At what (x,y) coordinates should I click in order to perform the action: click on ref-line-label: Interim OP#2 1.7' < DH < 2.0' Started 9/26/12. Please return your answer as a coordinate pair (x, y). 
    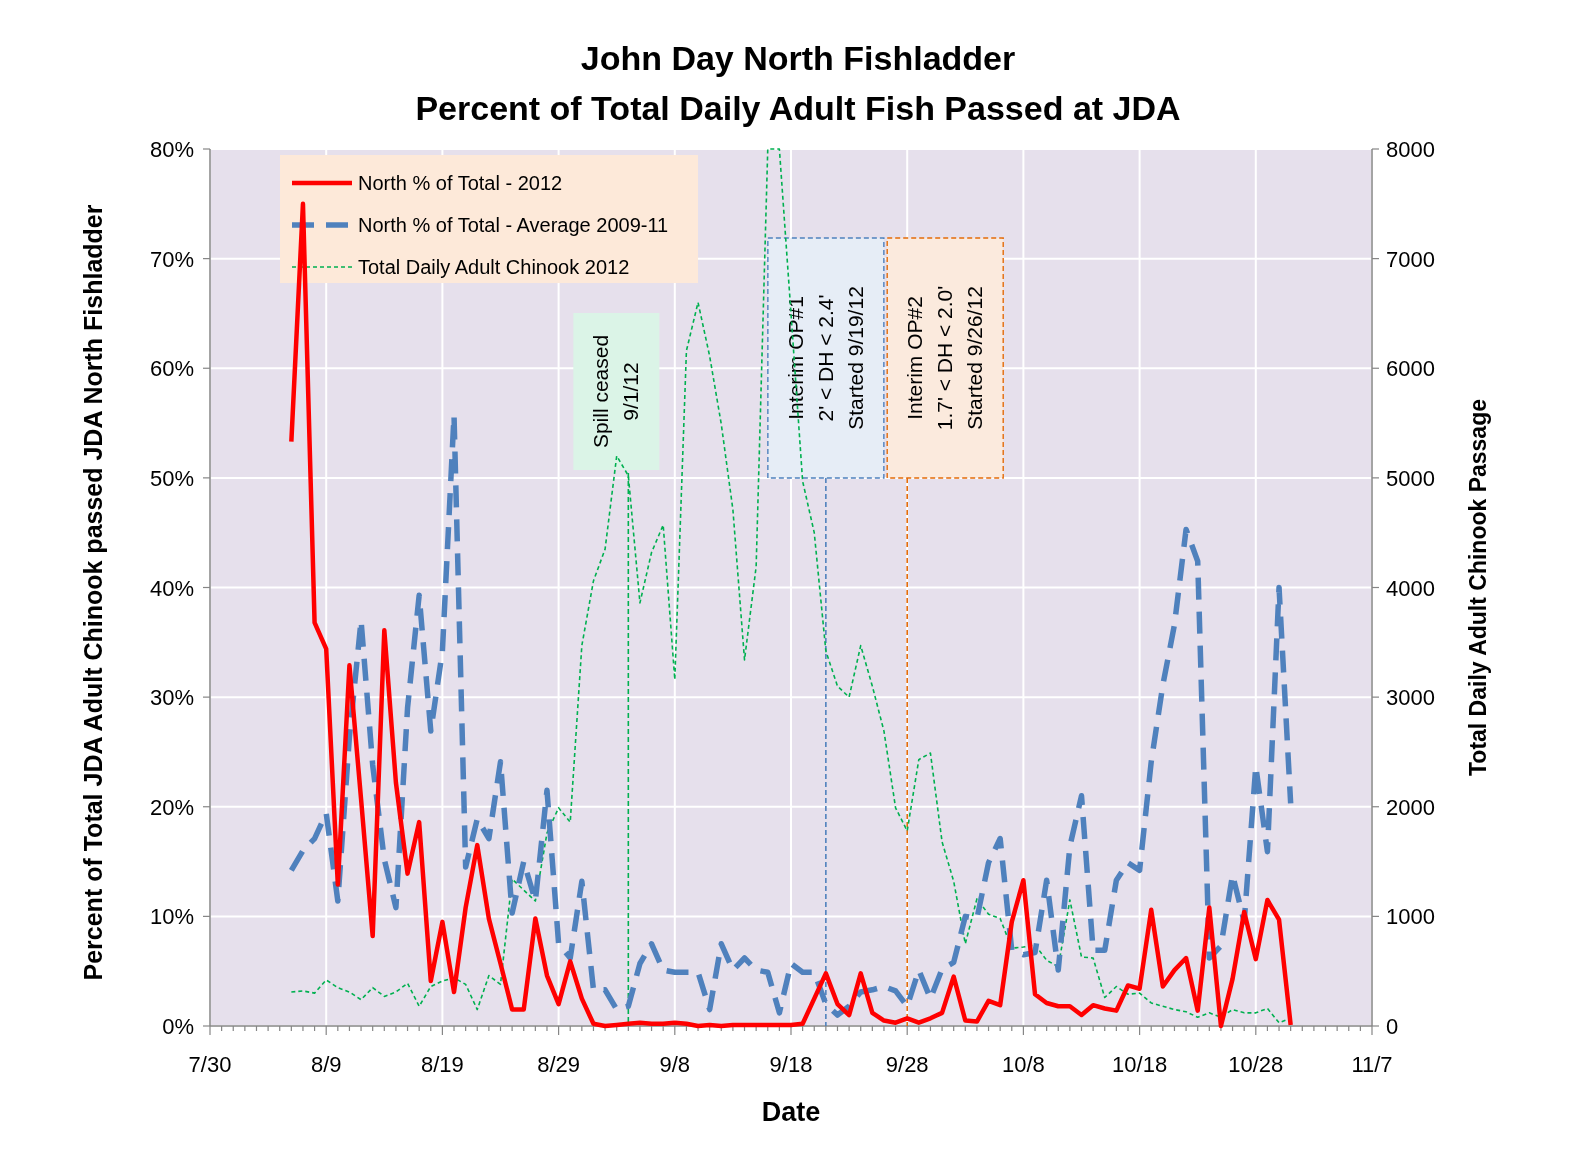
    Looking at the image, I should click on (945, 358).